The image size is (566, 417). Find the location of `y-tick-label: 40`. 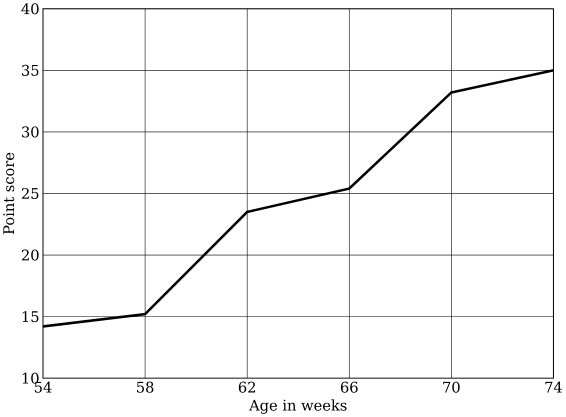

y-tick-label: 40 is located at coordinates (30, 8).